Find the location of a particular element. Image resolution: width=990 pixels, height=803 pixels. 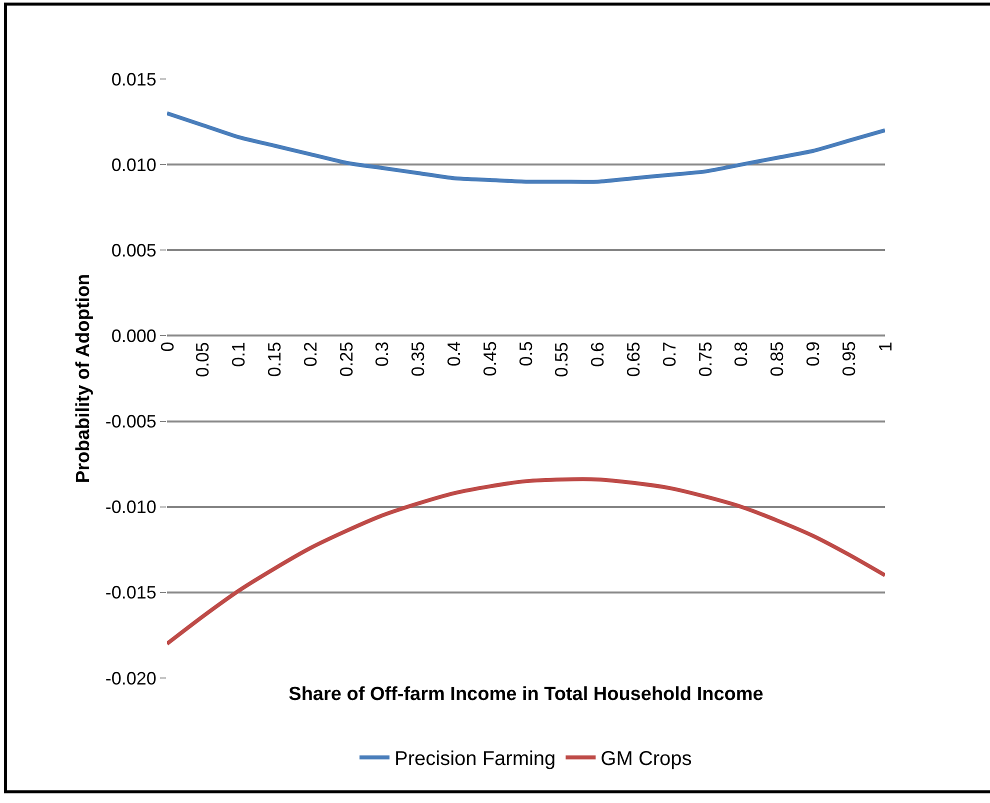

x-tick-label: 0.5 is located at coordinates (526, 353).